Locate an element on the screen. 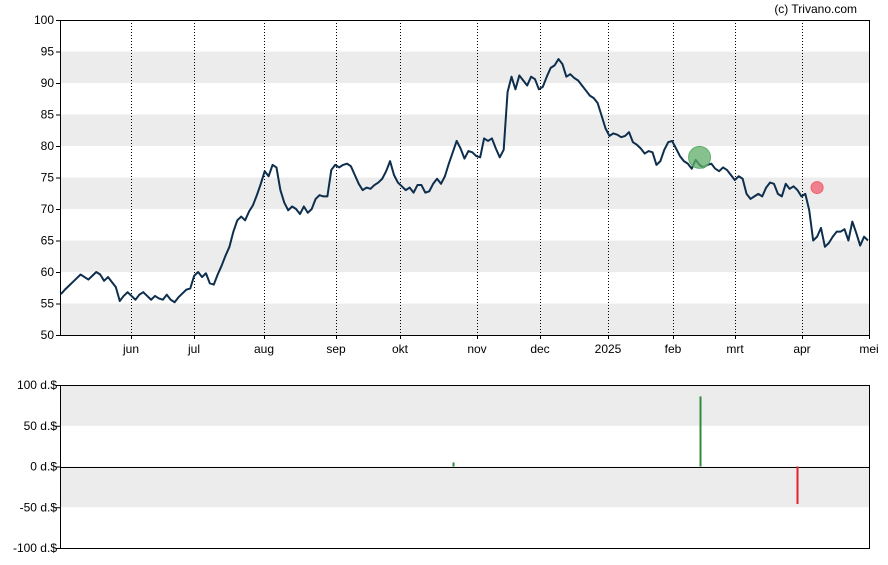  signal-y-axis: 100 d.$ 50 d.$ 0 d.$ -50 d.$ -100 d.$ is located at coordinates (36, 466).